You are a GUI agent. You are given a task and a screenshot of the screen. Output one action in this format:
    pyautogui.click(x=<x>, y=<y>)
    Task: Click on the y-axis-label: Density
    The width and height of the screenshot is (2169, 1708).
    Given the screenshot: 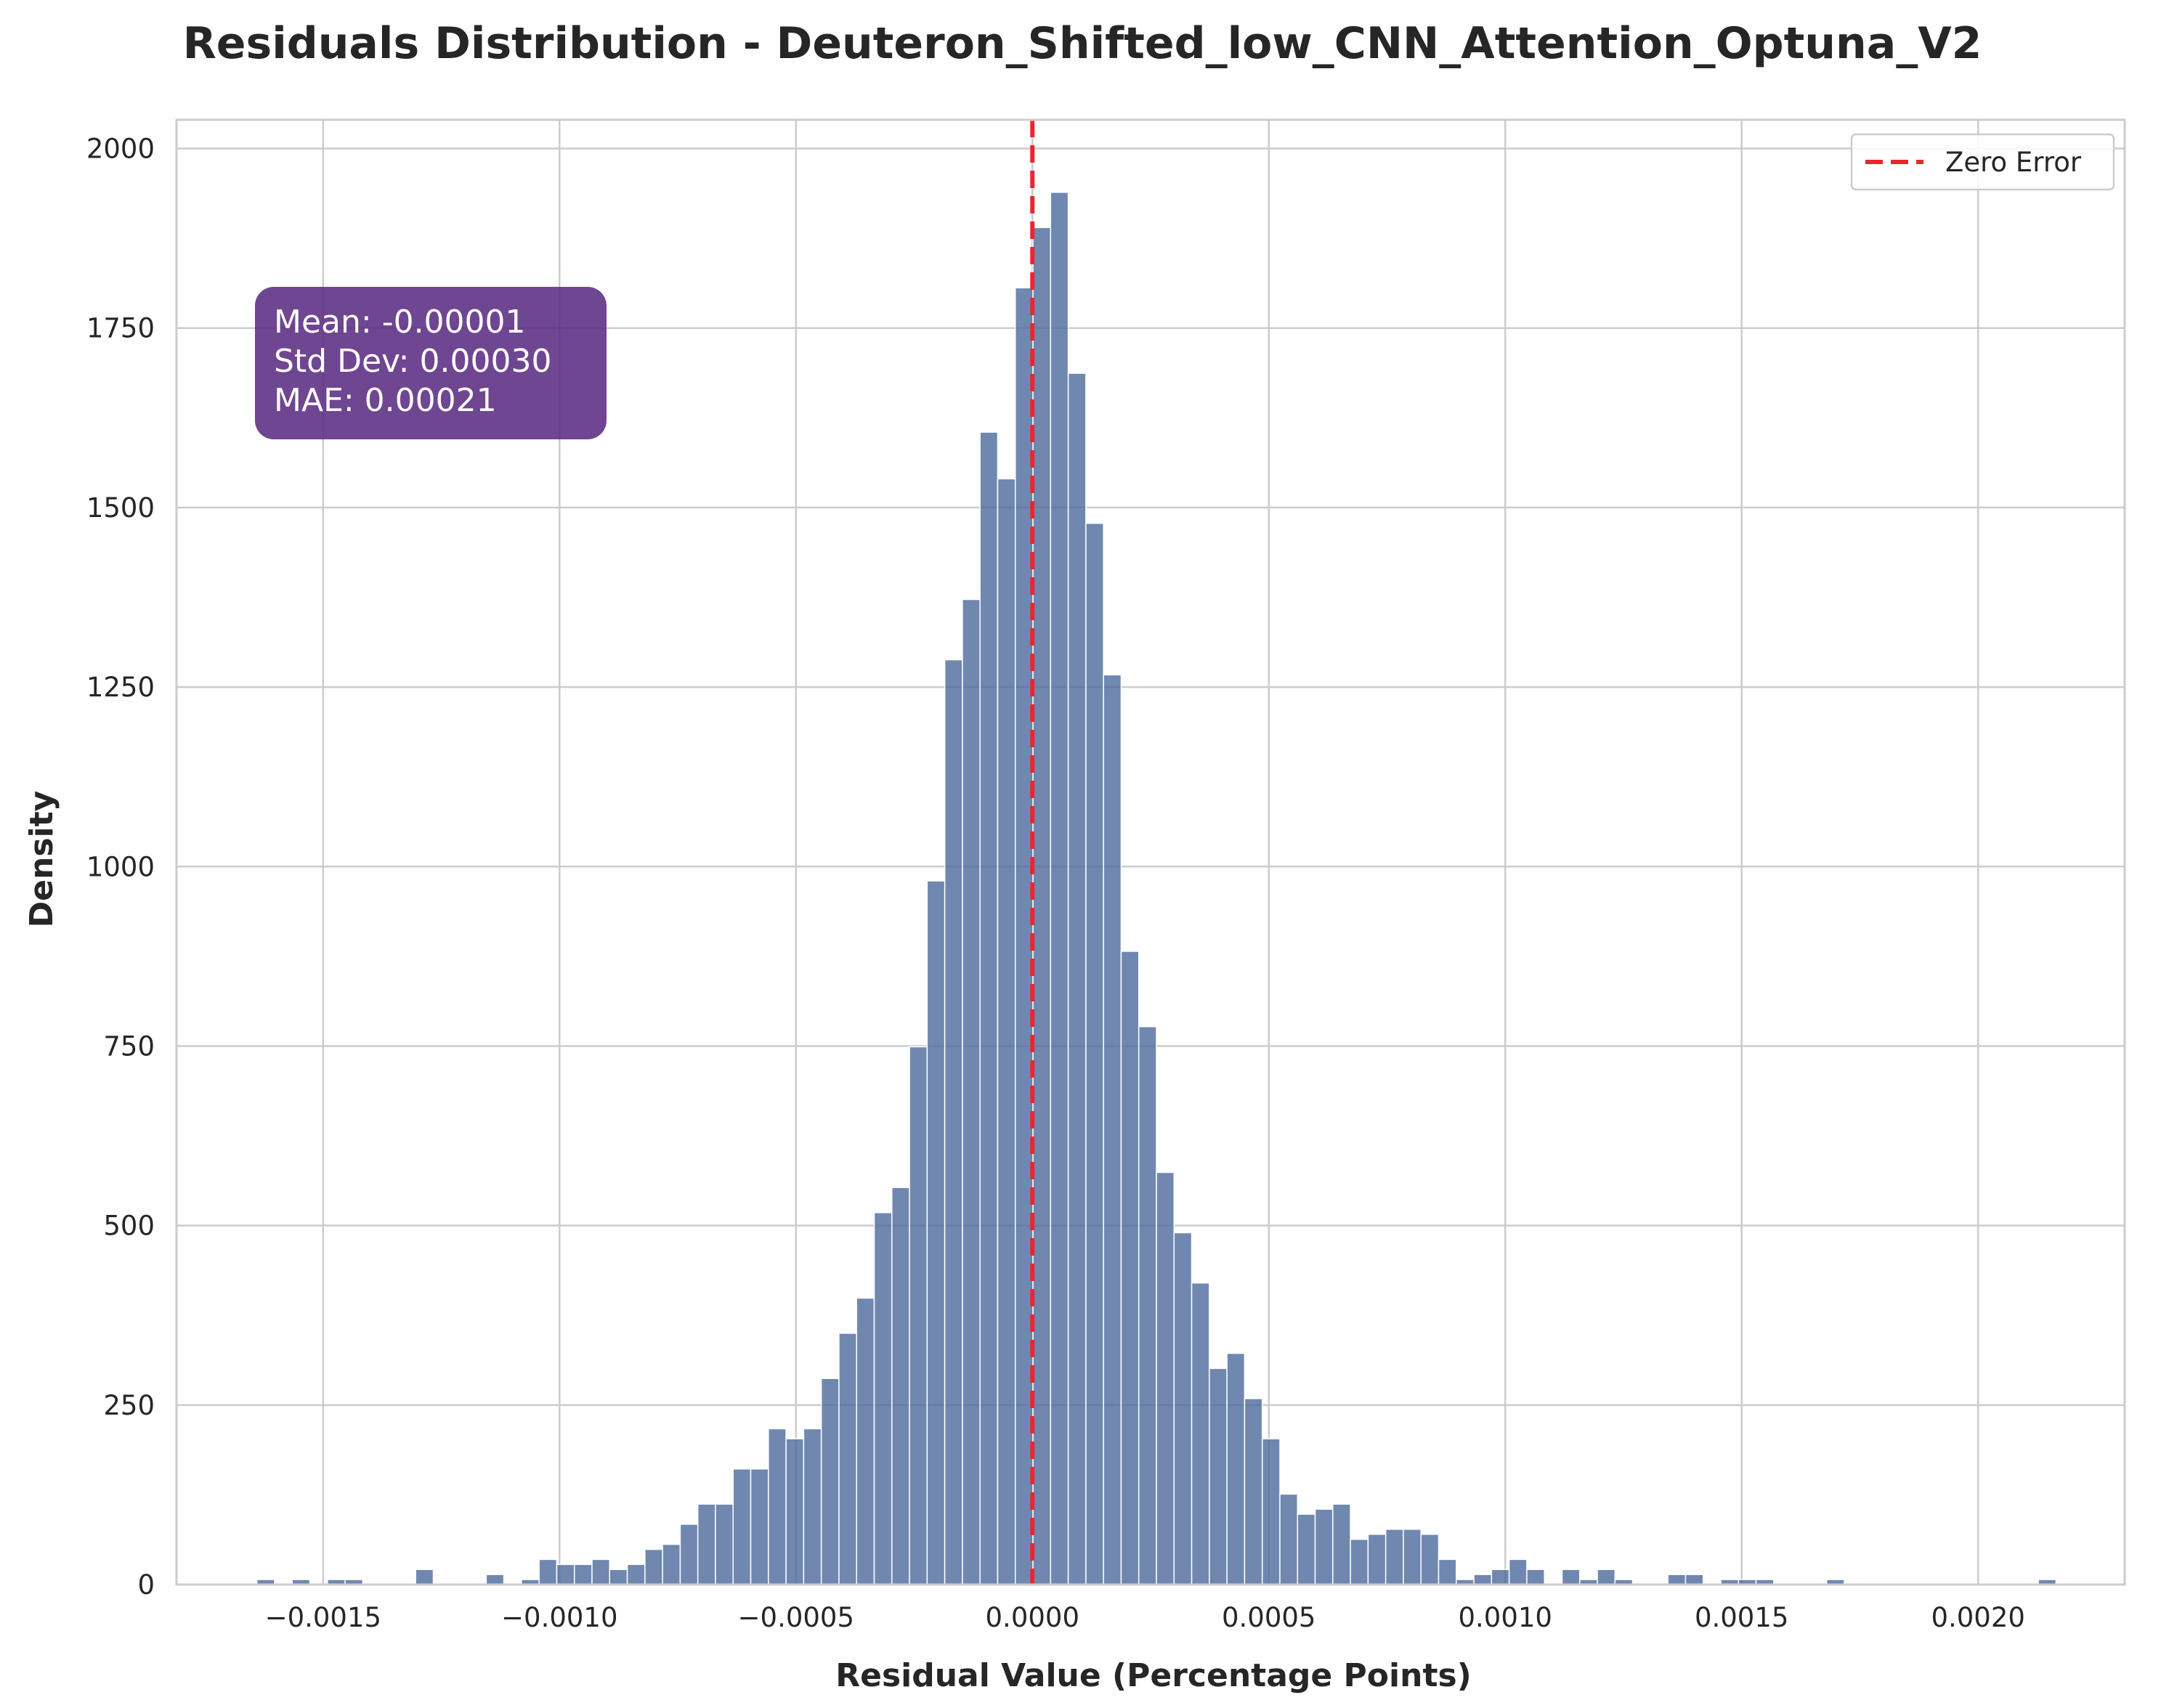 What is the action you would take?
    pyautogui.click(x=41, y=859)
    